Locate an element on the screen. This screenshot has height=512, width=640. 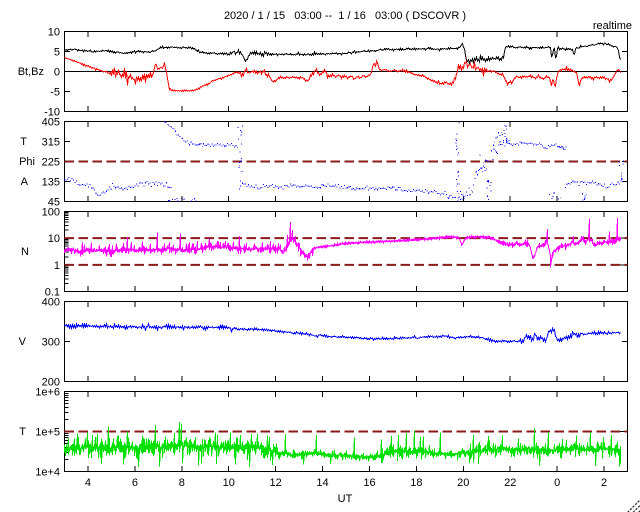
svg-text: 20 is located at coordinates (463, 483).